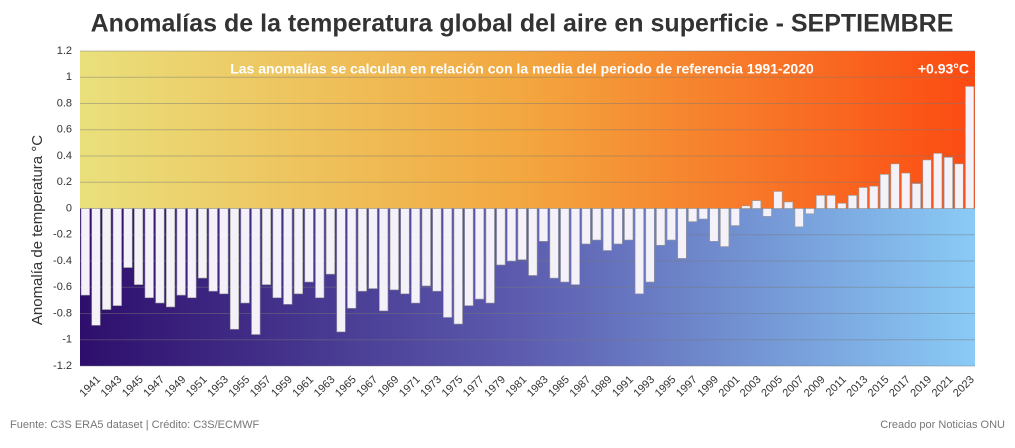 The image size is (1015, 448). What do you see at coordinates (772, 387) in the screenshot?
I see `x-tick-label: 2005` at bounding box center [772, 387].